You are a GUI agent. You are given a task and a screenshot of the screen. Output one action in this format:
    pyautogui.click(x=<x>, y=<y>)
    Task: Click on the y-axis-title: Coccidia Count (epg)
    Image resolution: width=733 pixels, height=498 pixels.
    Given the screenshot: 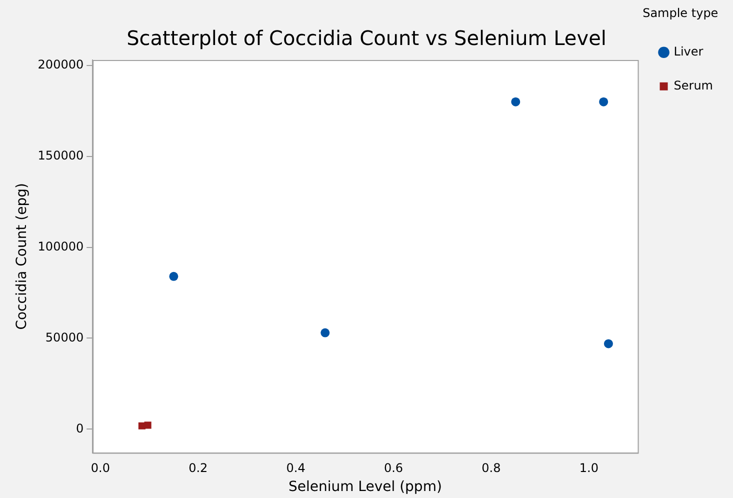 What is the action you would take?
    pyautogui.click(x=22, y=256)
    